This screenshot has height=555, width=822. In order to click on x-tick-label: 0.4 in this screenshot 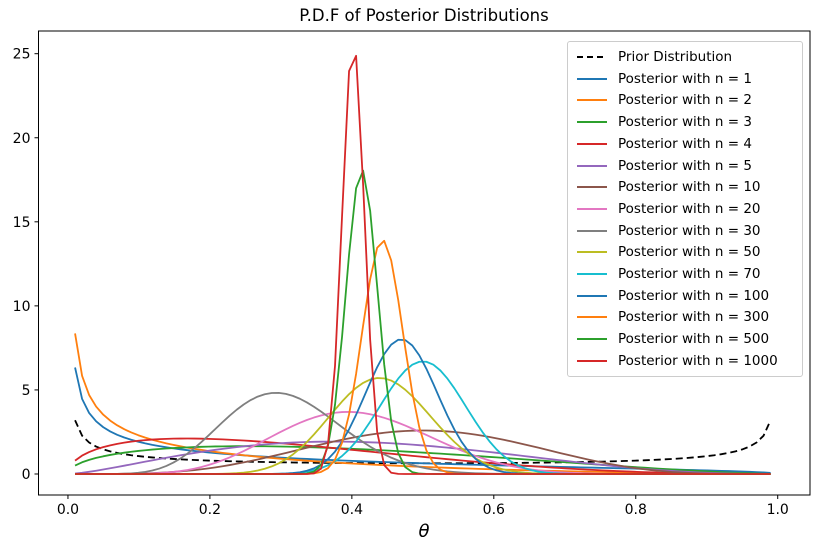, I will do `click(352, 510)`.